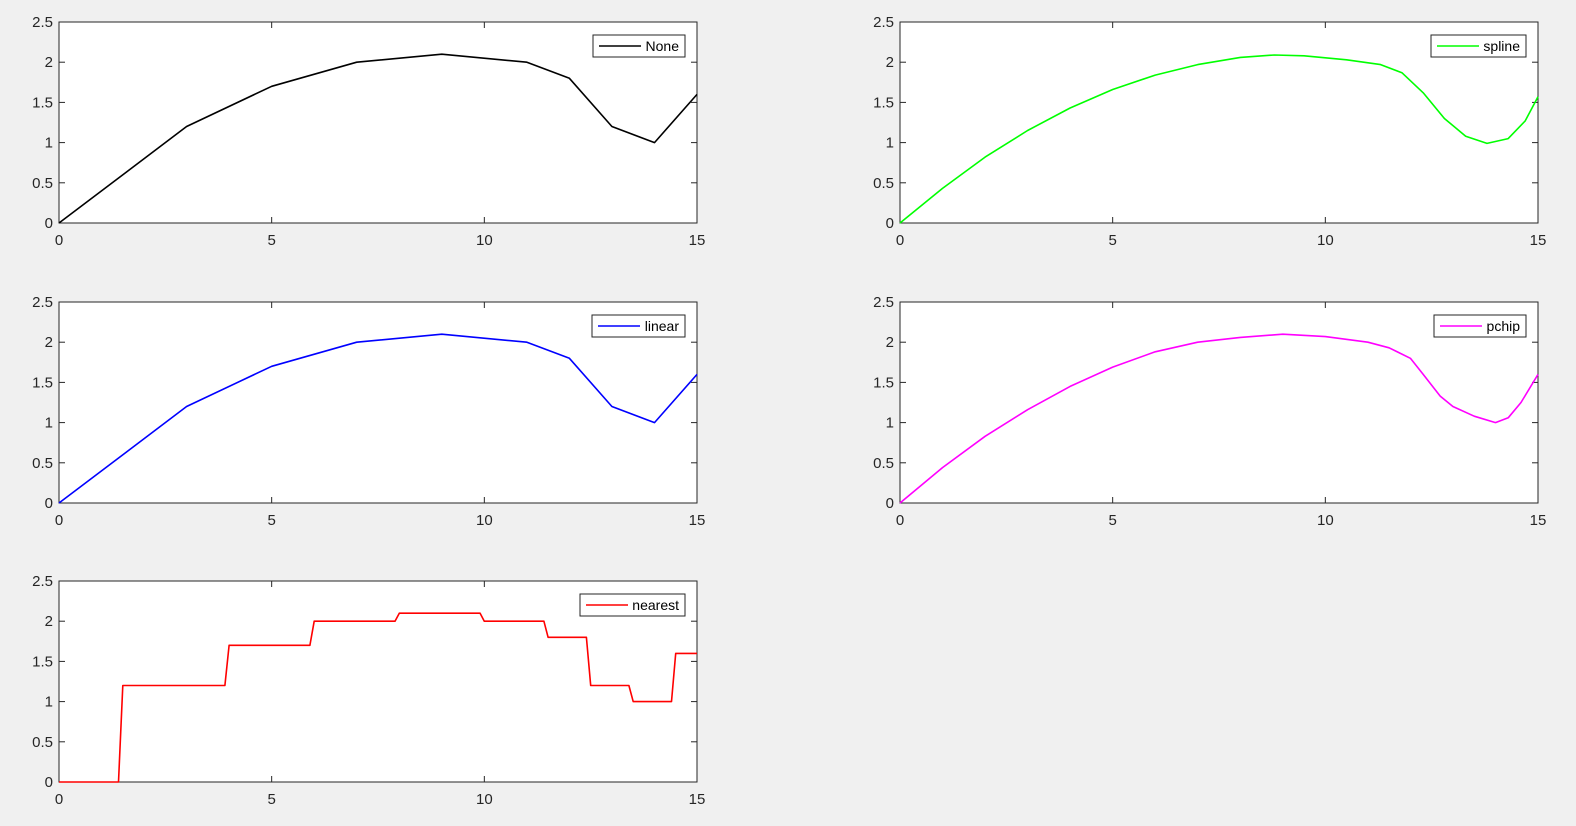 This screenshot has height=826, width=1576. I want to click on subplot-2: 0 5 10 15 0 0.5 1 1.5 2 2.5 spline, so click(1209, 131).